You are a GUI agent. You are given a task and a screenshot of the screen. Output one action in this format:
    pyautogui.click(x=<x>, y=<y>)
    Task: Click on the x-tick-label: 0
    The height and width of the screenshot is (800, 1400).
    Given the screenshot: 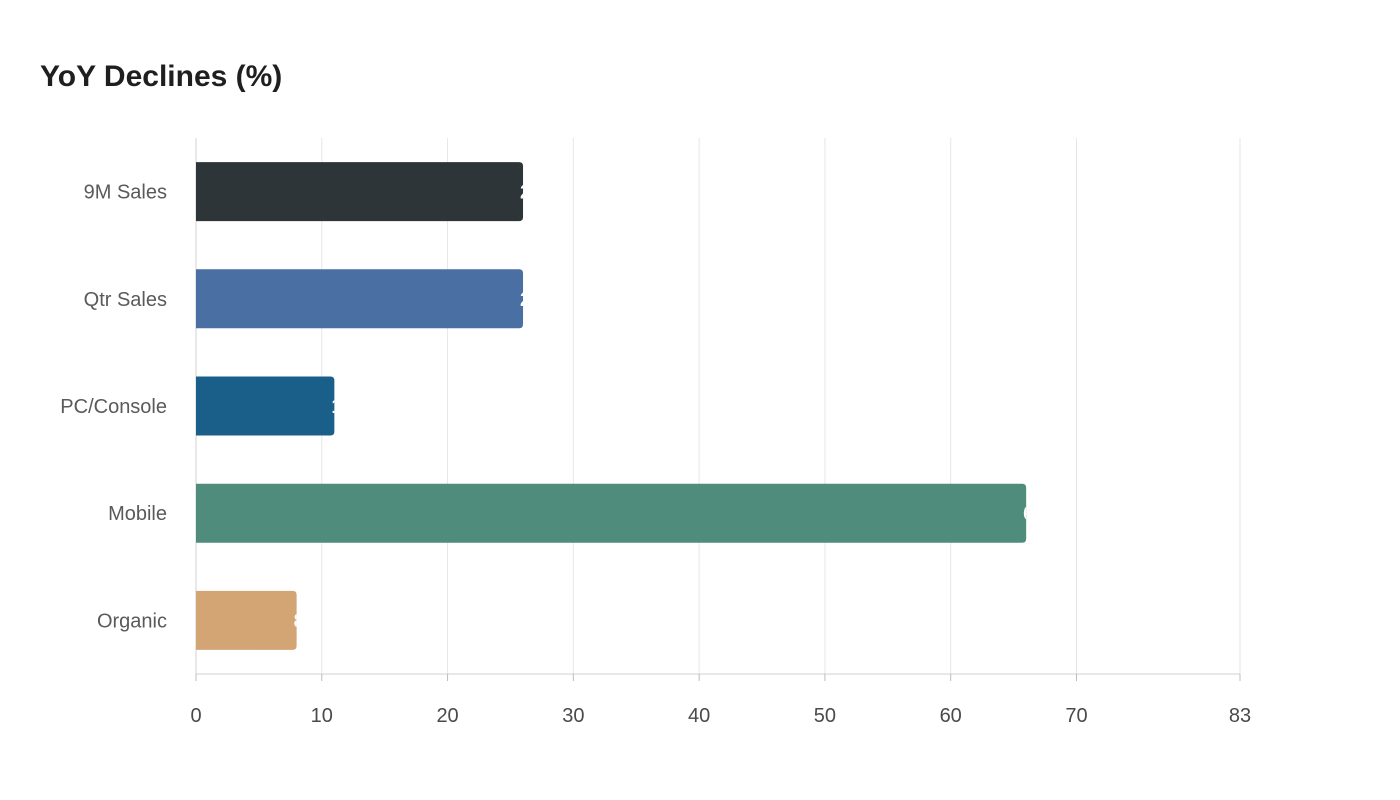 What is the action you would take?
    pyautogui.click(x=195, y=716)
    